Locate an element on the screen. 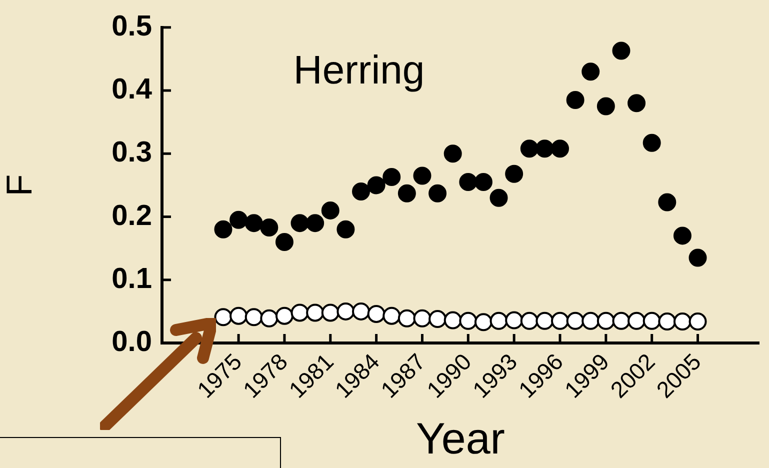  annotation: Herring is located at coordinates (359, 70).